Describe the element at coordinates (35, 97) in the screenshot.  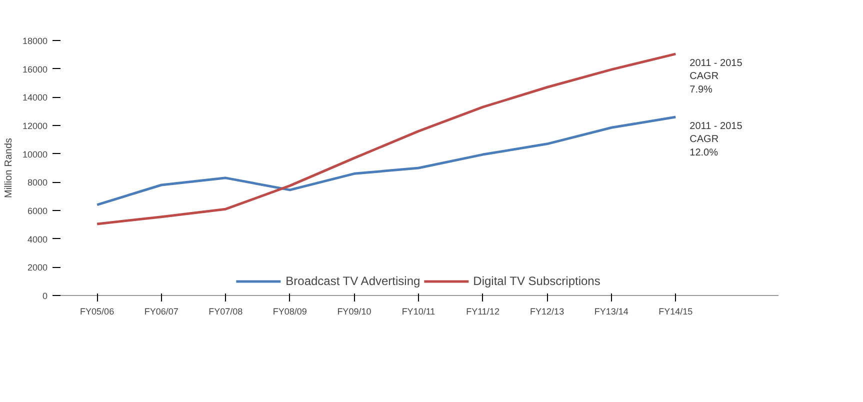
I see `y-tick-label: 14000` at that location.